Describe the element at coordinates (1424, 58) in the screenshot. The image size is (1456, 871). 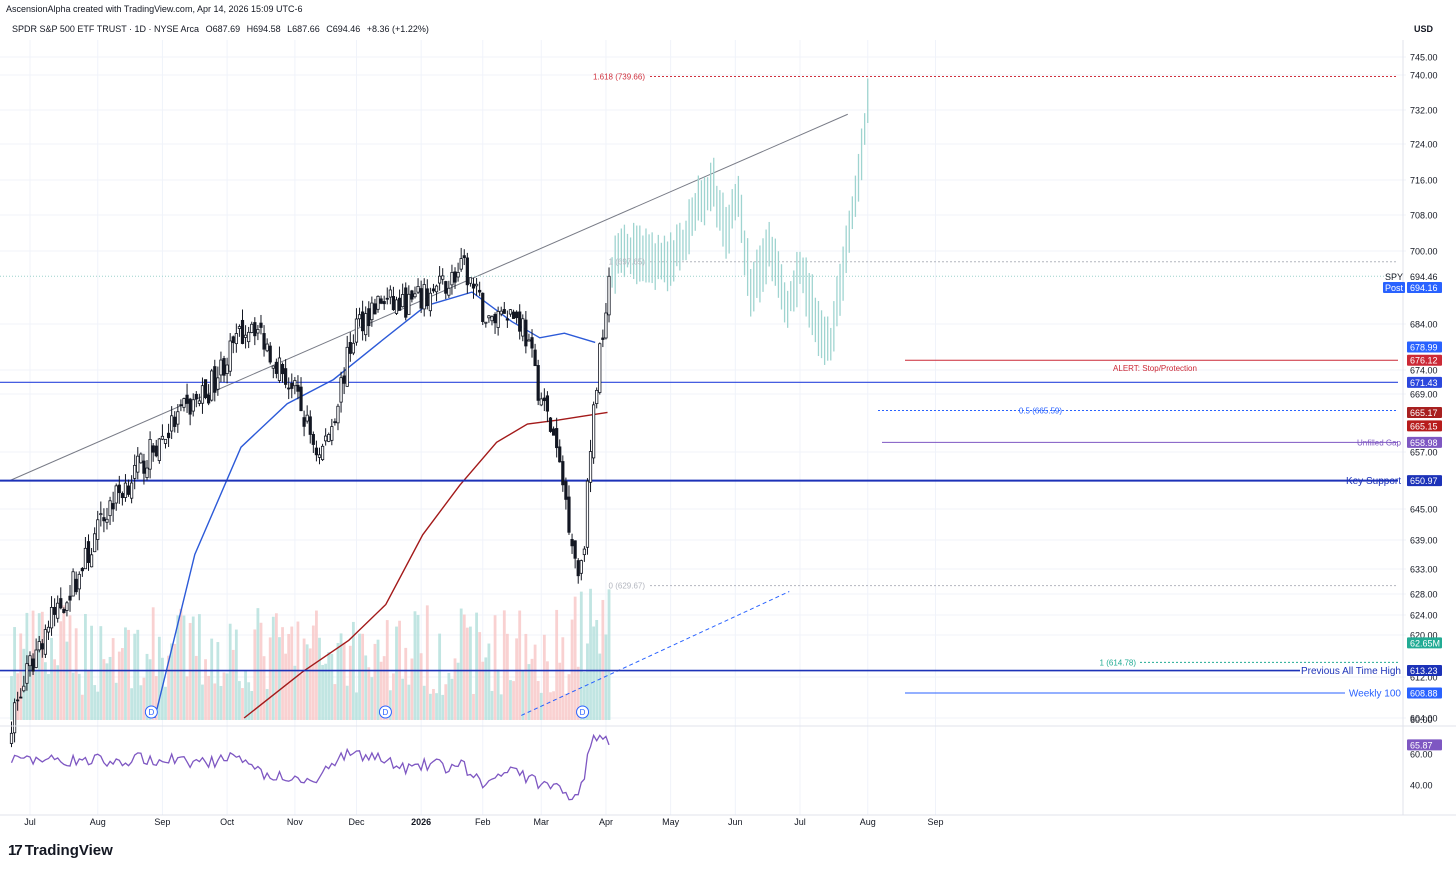
I see `price-tick-label: 745.00` at that location.